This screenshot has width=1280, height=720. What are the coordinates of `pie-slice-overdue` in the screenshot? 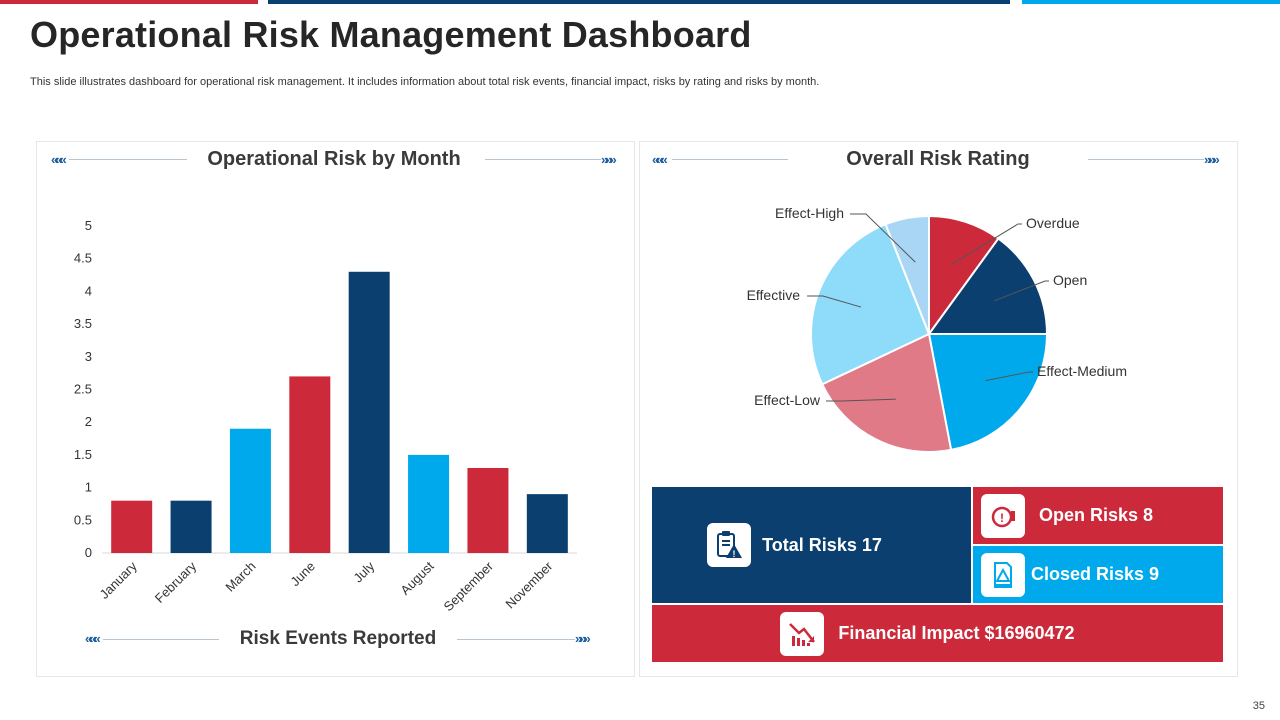 It's located at (964, 276).